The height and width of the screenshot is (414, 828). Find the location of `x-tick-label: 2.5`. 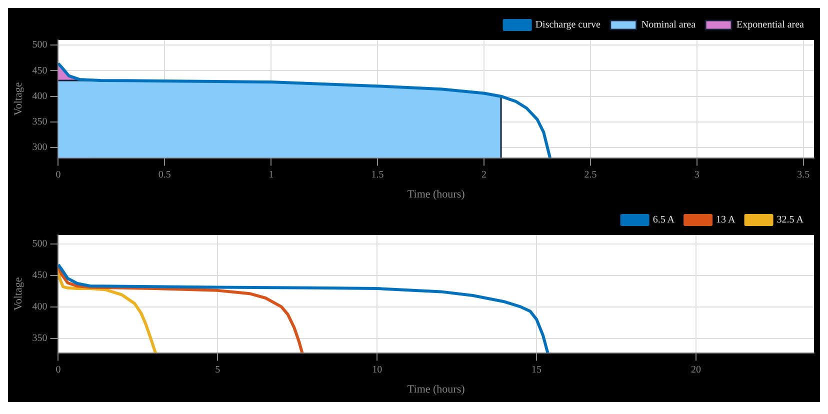

x-tick-label: 2.5 is located at coordinates (590, 174).